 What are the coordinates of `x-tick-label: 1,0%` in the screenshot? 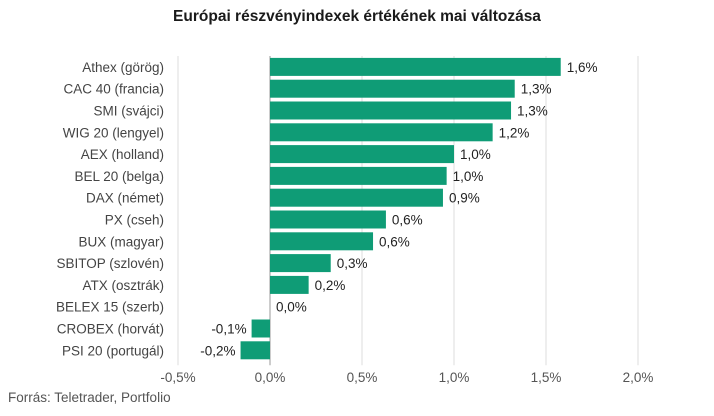 It's located at (454, 377).